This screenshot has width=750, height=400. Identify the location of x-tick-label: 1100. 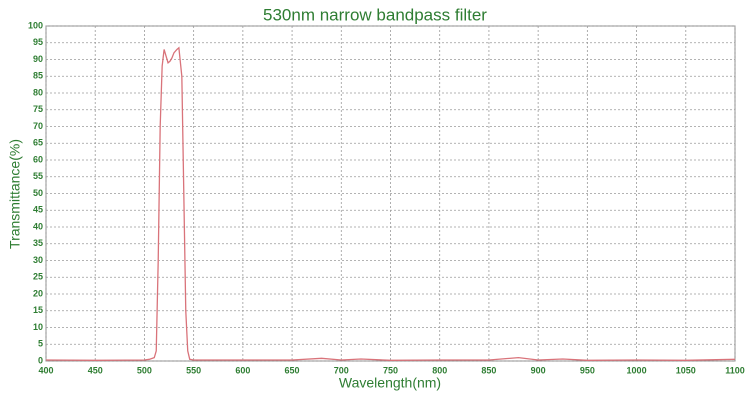
(735, 370).